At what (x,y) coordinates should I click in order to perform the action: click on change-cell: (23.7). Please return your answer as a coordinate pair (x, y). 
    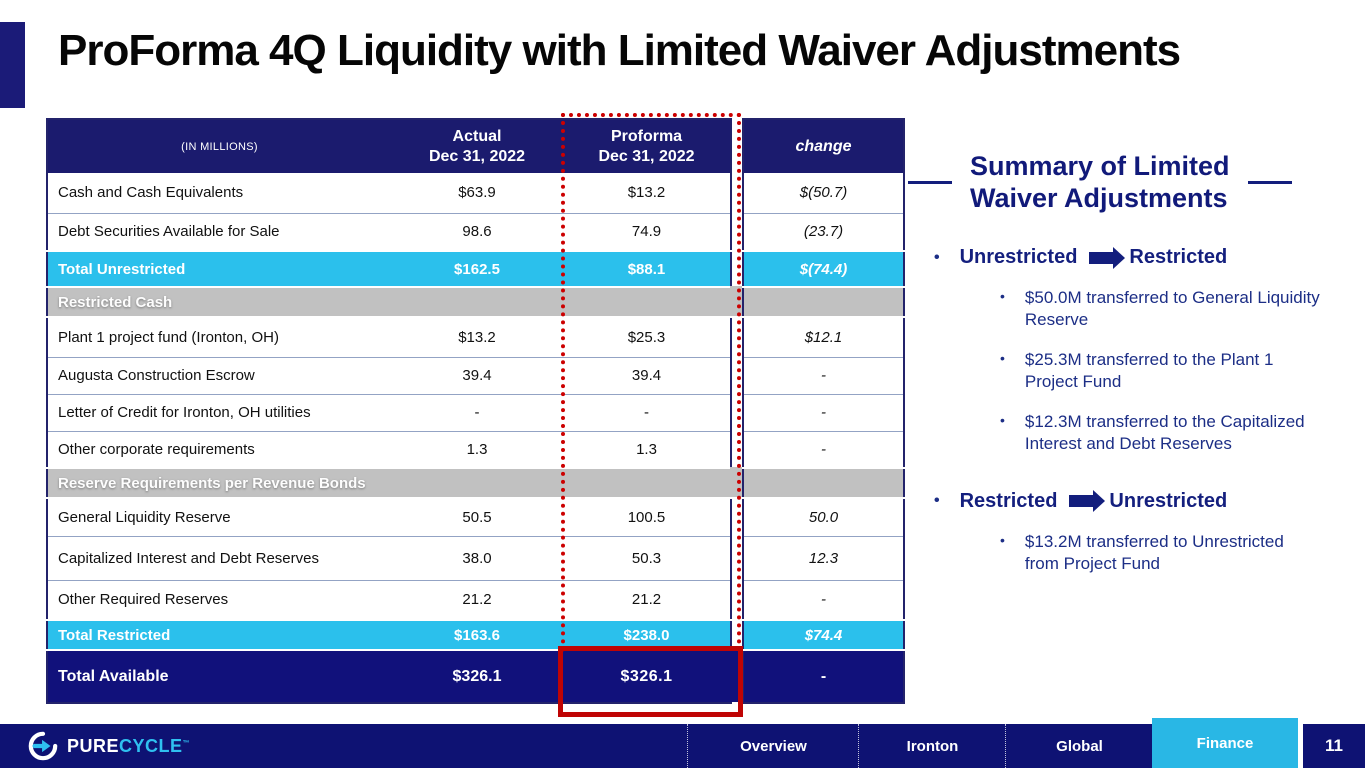
    Looking at the image, I should click on (823, 232).